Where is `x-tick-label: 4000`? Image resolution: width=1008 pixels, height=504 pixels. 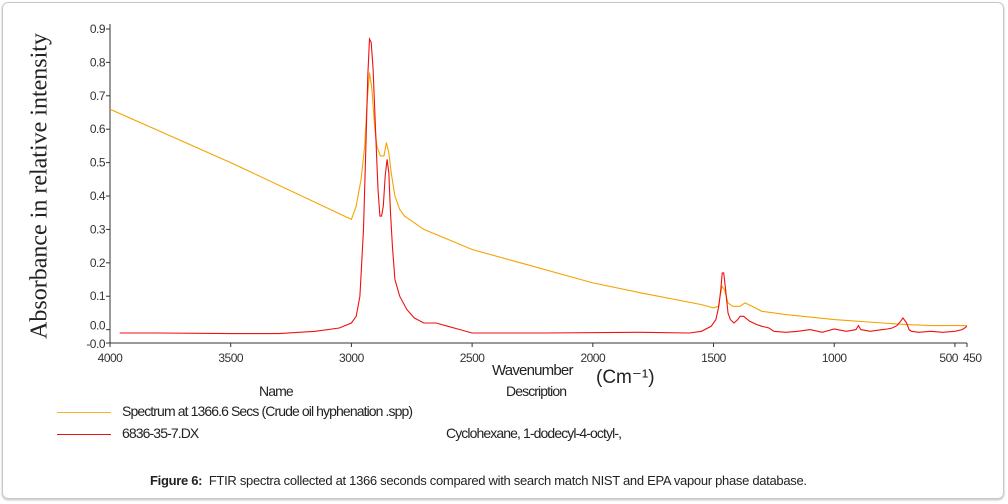 x-tick-label: 4000 is located at coordinates (111, 358).